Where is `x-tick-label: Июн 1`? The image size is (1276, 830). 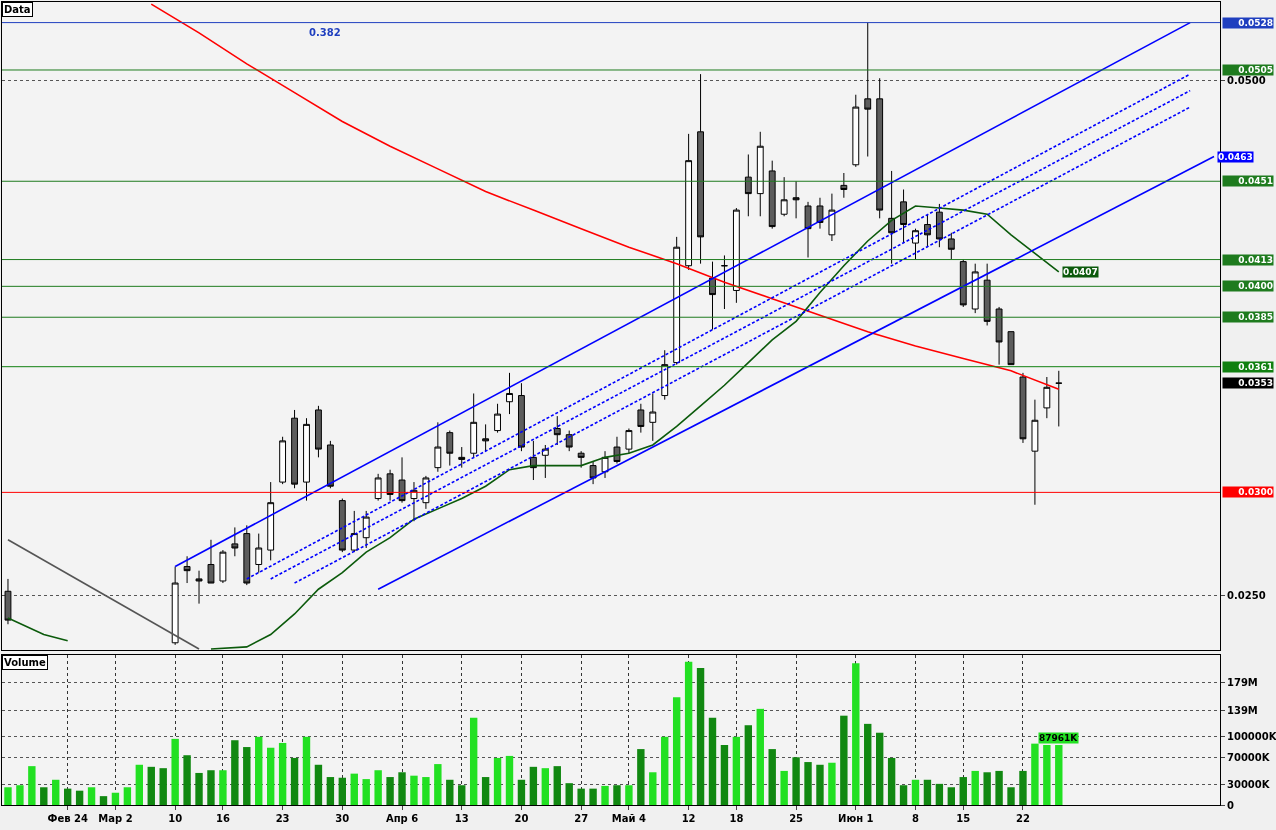 x-tick-label: Июн 1 is located at coordinates (856, 818).